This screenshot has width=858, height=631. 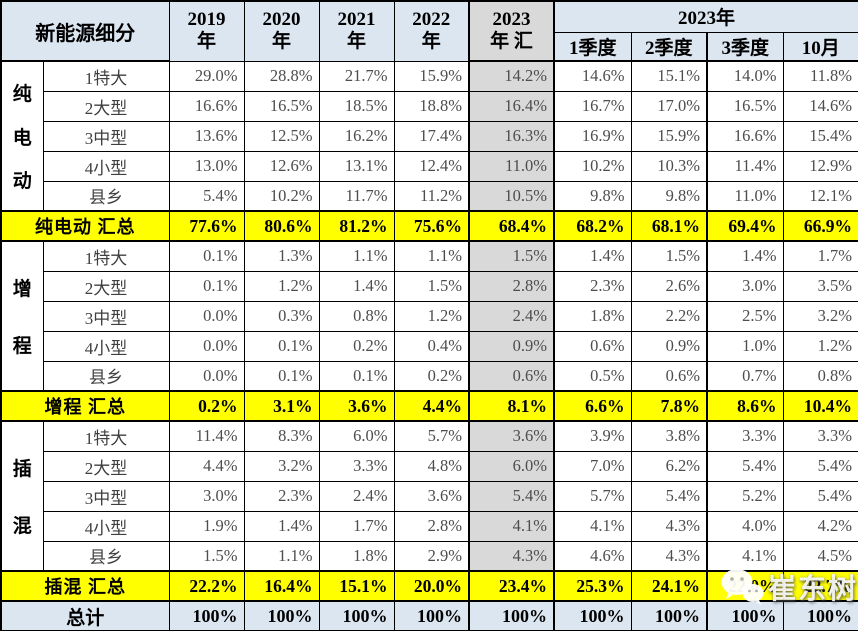 I want to click on cell: 77.6%, so click(x=206, y=226).